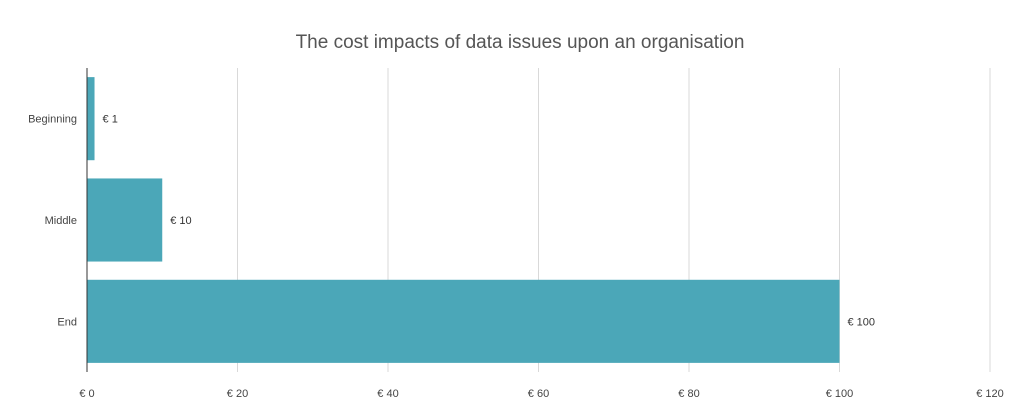 This screenshot has height=411, width=1024. Describe the element at coordinates (688, 394) in the screenshot. I see `x-tick-label: € 80` at that location.